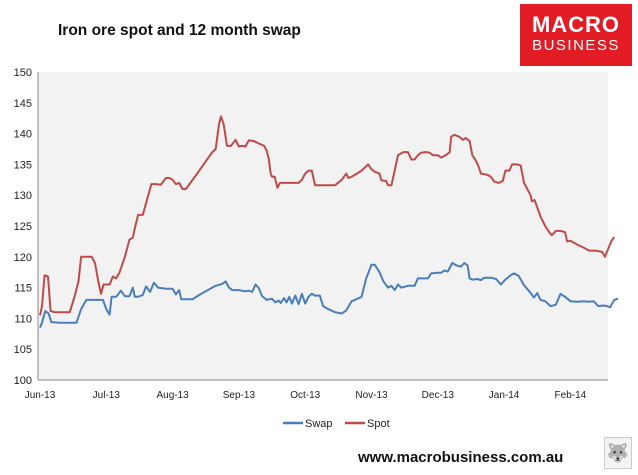 Image resolution: width=638 pixels, height=475 pixels. What do you see at coordinates (23, 196) in the screenshot?
I see `y-tick-label: 130` at bounding box center [23, 196].